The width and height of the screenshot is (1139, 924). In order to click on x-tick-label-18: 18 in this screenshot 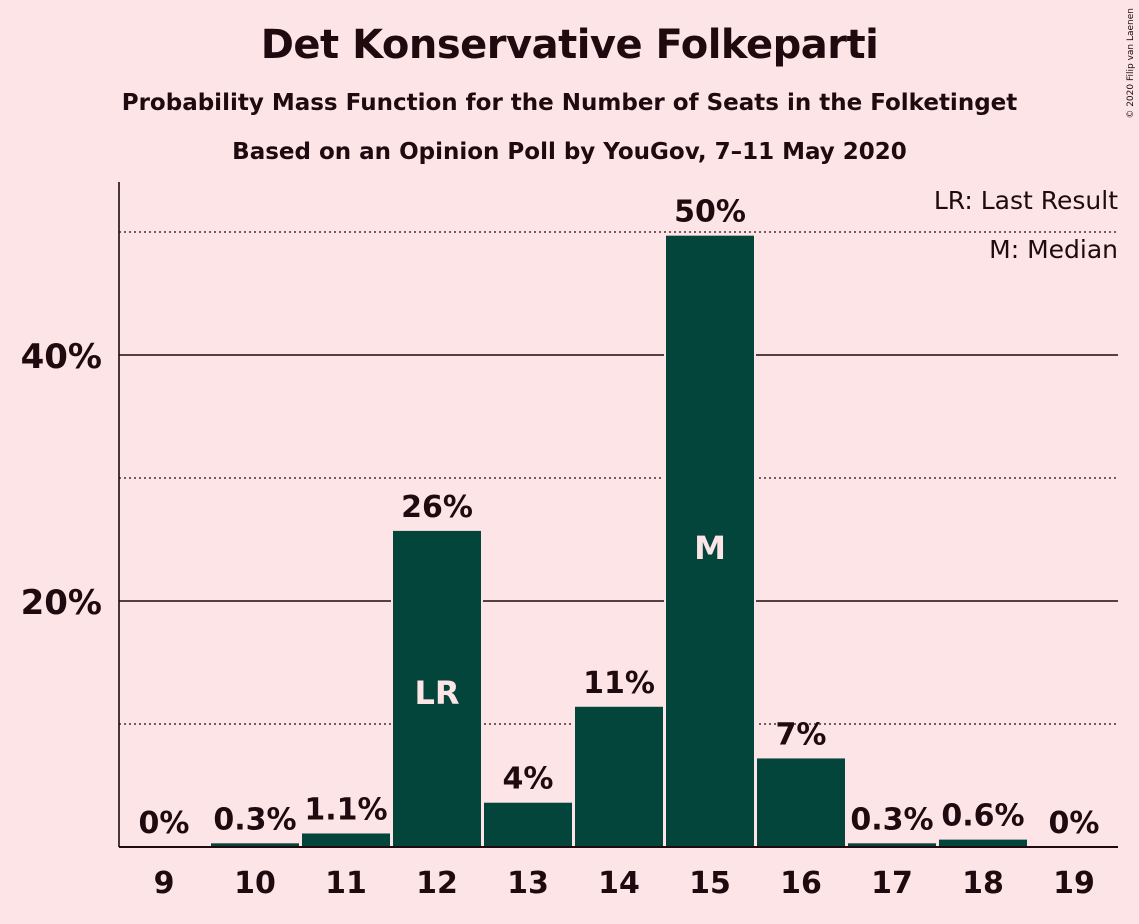, I will do `click(983, 883)`.